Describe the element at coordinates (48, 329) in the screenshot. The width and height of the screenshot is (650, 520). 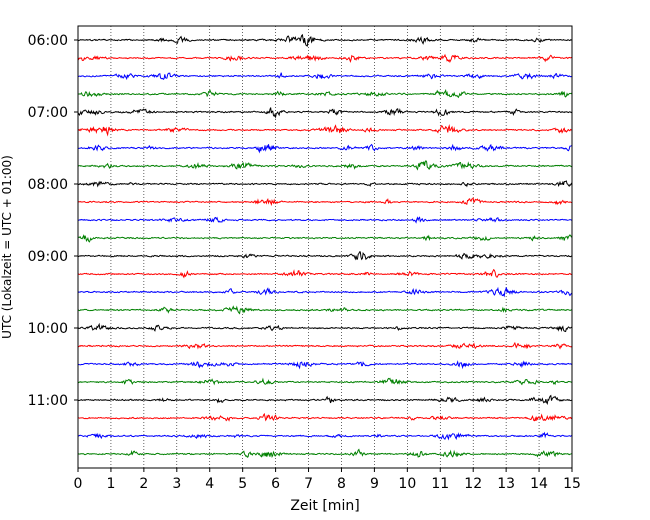
I see `y-tick-label-10:00: 10:00` at that location.